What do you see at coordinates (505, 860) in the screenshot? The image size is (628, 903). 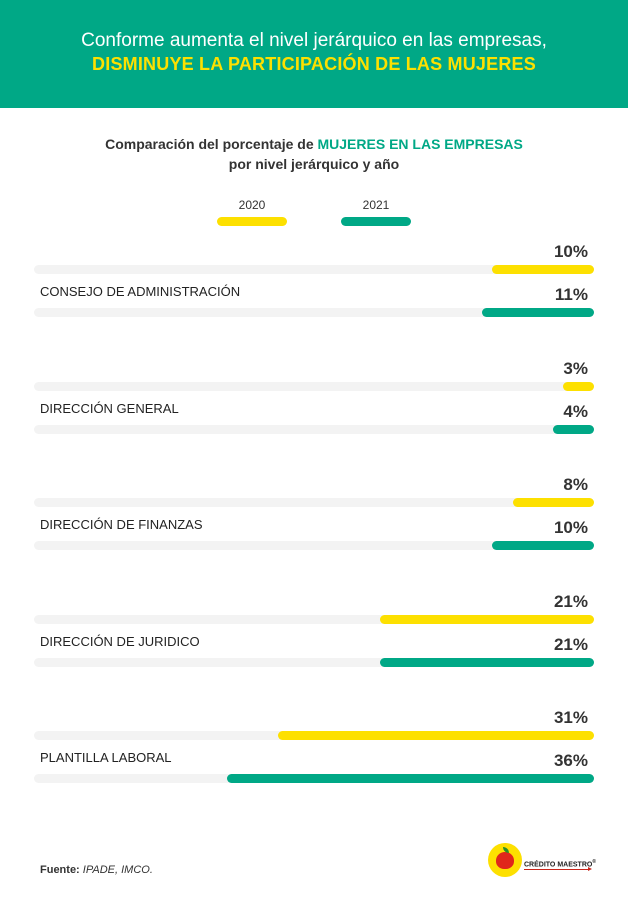 I see `apple-icon` at bounding box center [505, 860].